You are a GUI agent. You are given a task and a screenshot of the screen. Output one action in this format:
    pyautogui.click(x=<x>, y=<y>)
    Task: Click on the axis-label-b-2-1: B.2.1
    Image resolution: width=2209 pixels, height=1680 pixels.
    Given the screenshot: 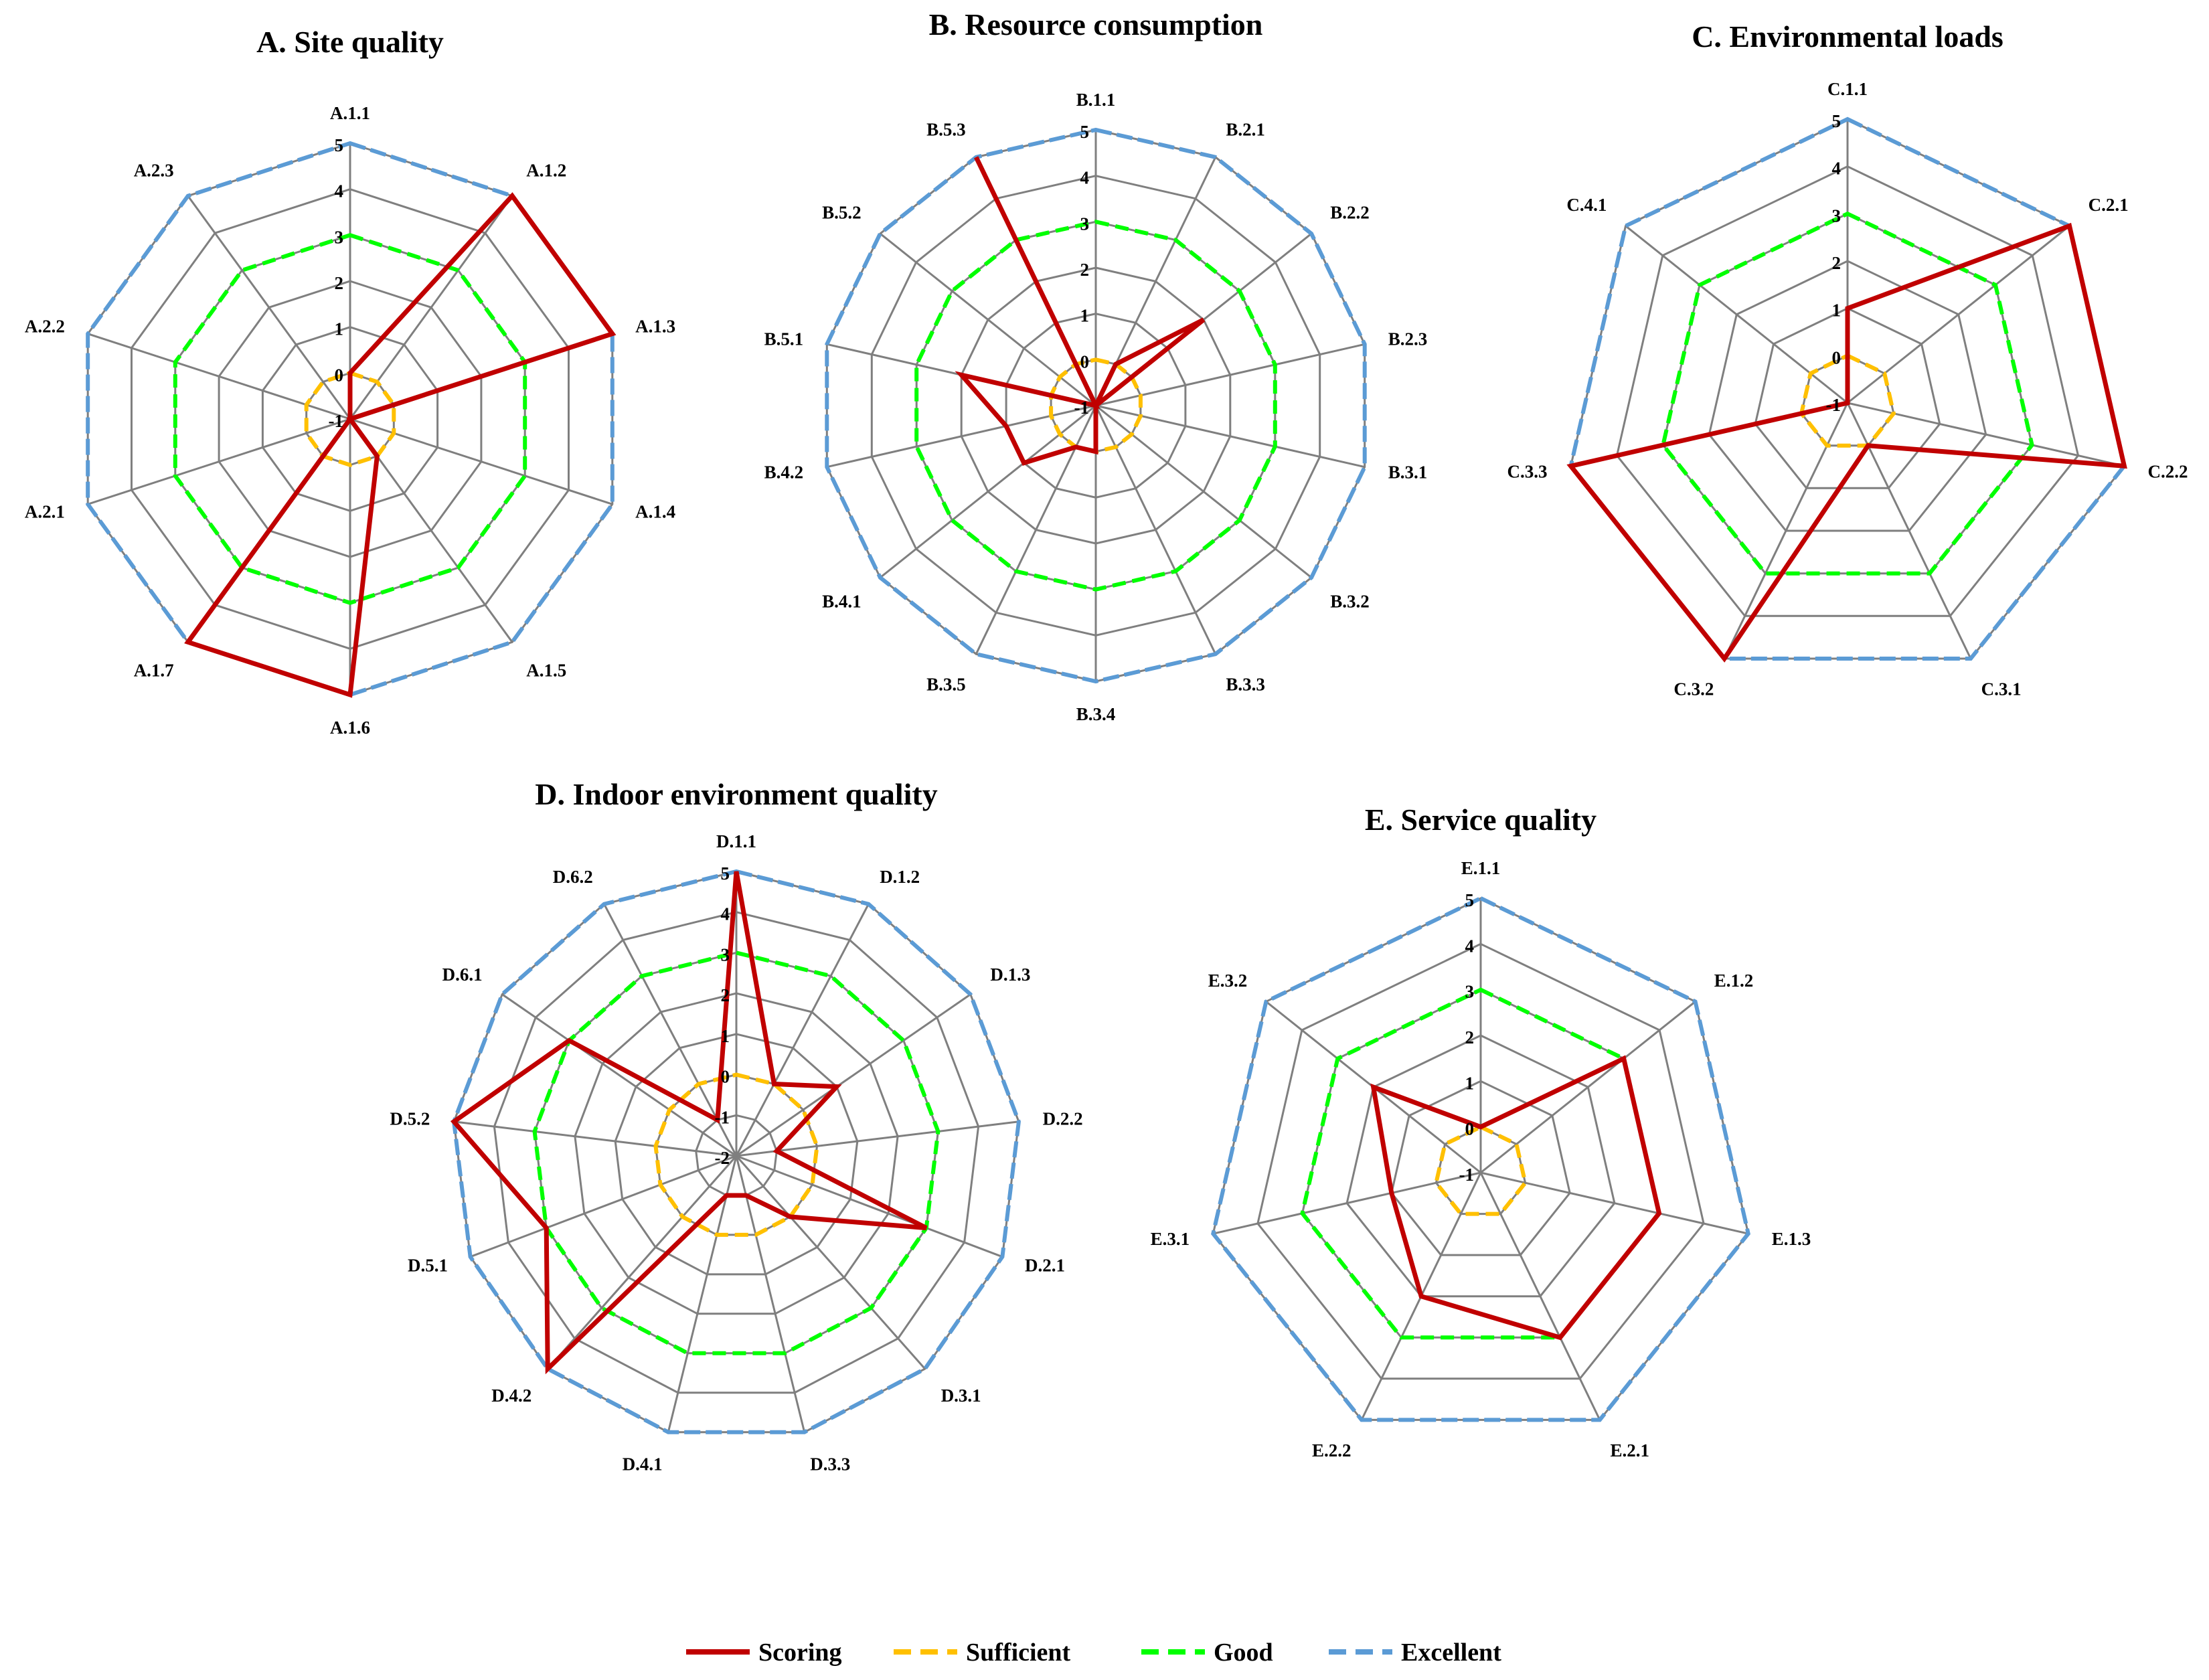 What is the action you would take?
    pyautogui.click(x=1245, y=129)
    